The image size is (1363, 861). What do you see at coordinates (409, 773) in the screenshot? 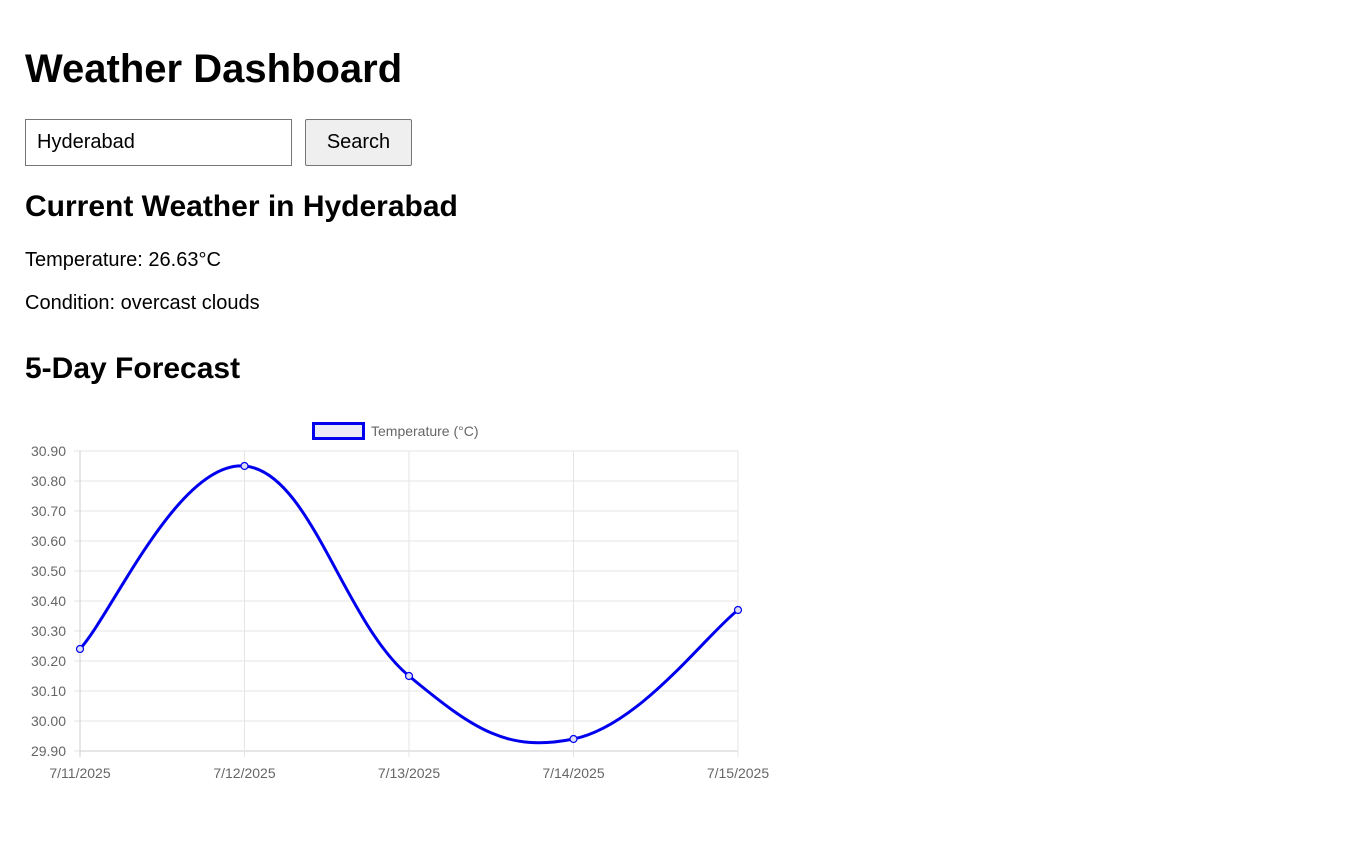
I see `x-tick-label: 7/13/2025` at bounding box center [409, 773].